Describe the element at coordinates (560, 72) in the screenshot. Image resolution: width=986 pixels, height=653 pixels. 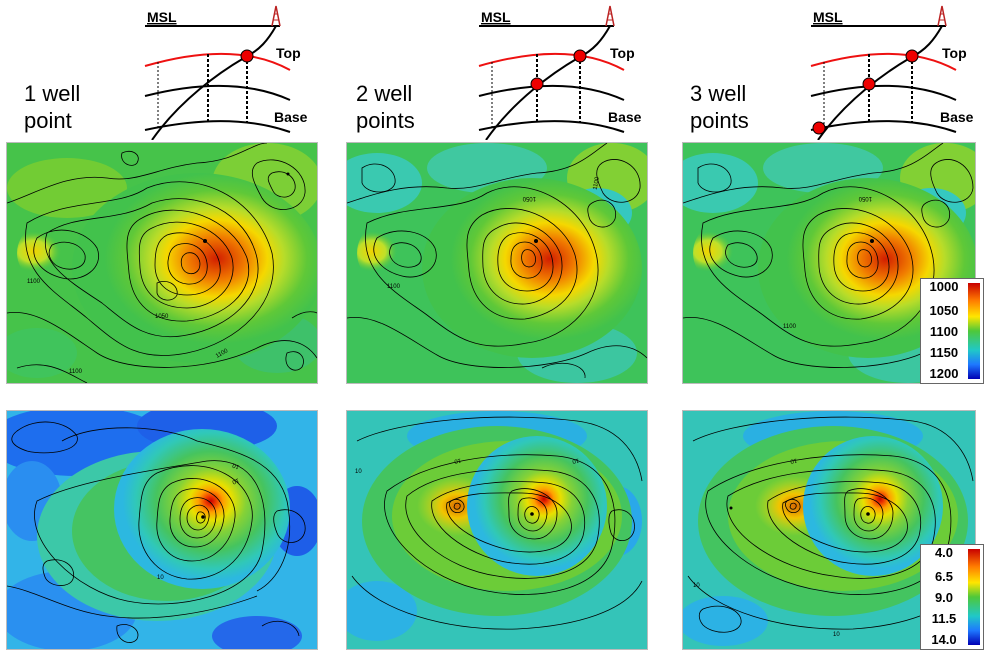
I see `well-diagram-2: MSL Top Base` at that location.